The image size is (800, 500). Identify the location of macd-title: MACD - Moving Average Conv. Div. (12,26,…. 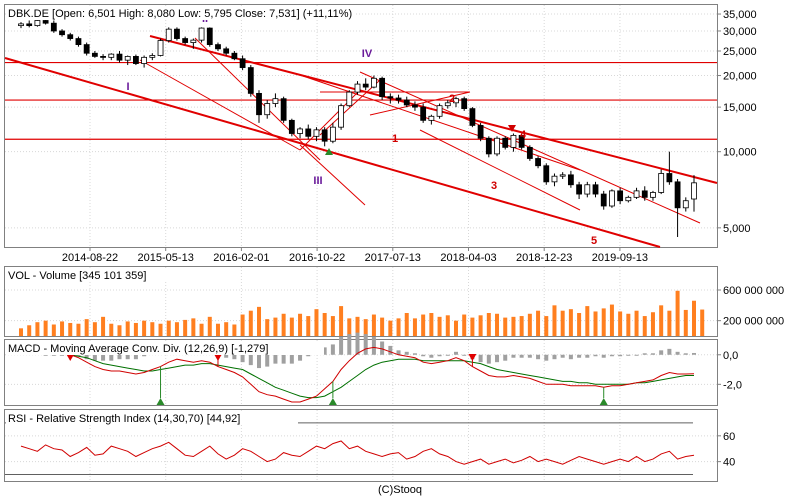
(138, 349).